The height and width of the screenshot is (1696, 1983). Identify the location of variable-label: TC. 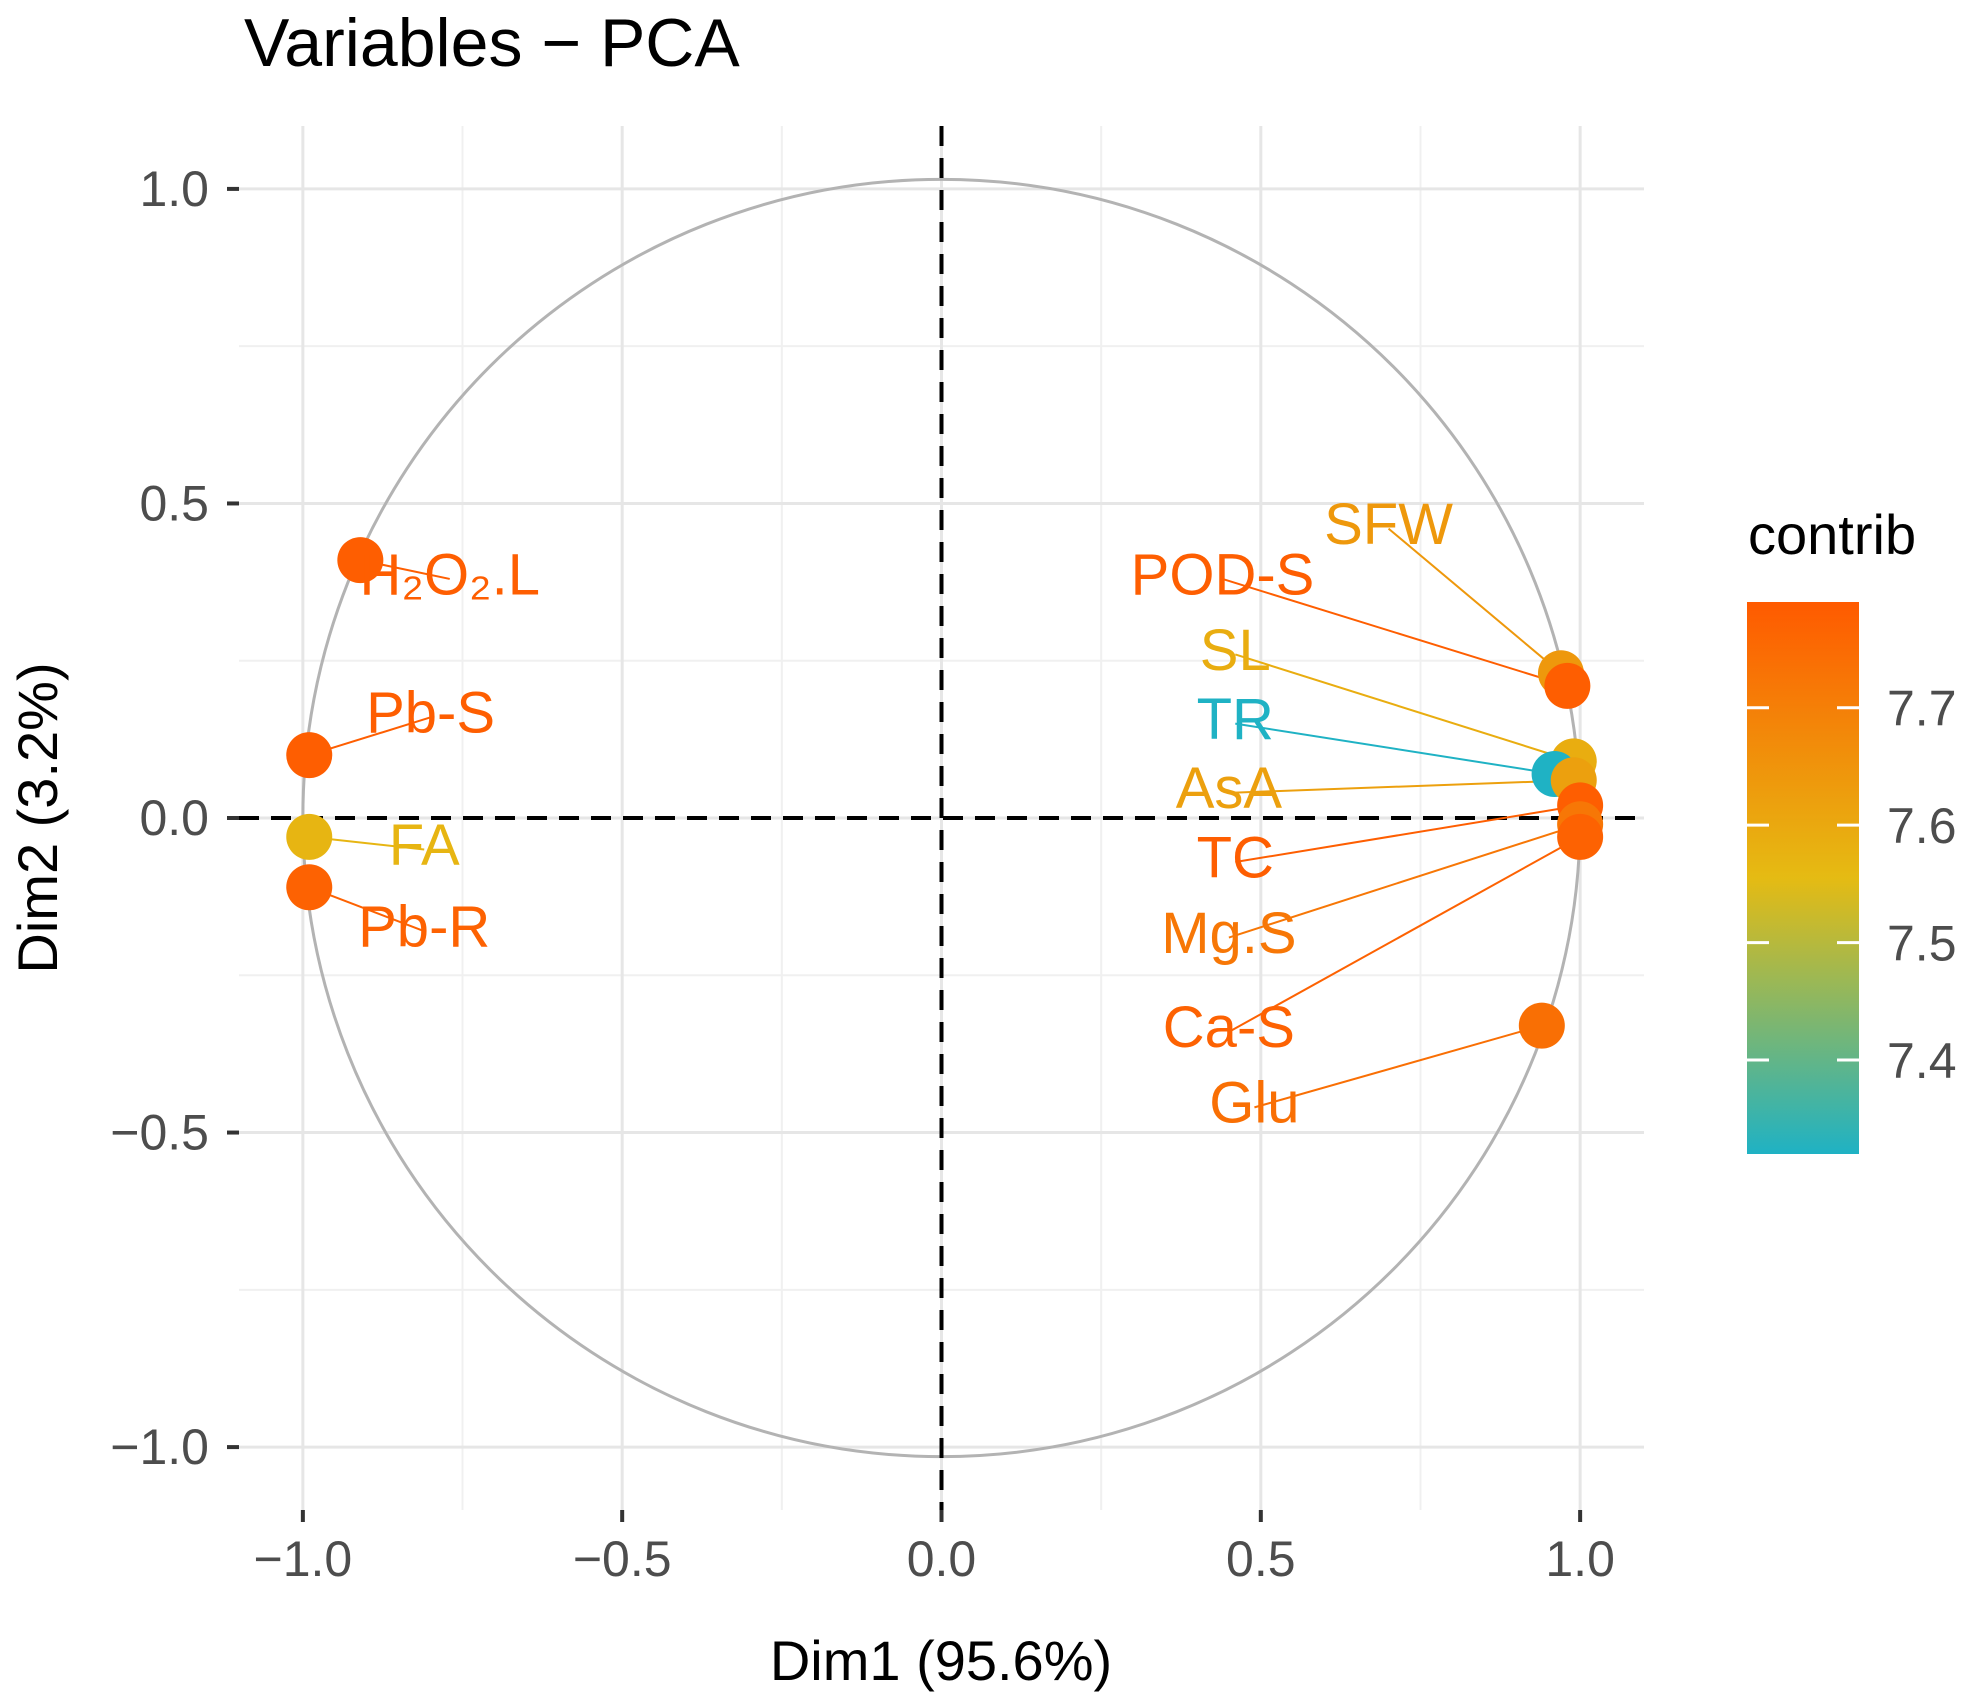
(1235, 857).